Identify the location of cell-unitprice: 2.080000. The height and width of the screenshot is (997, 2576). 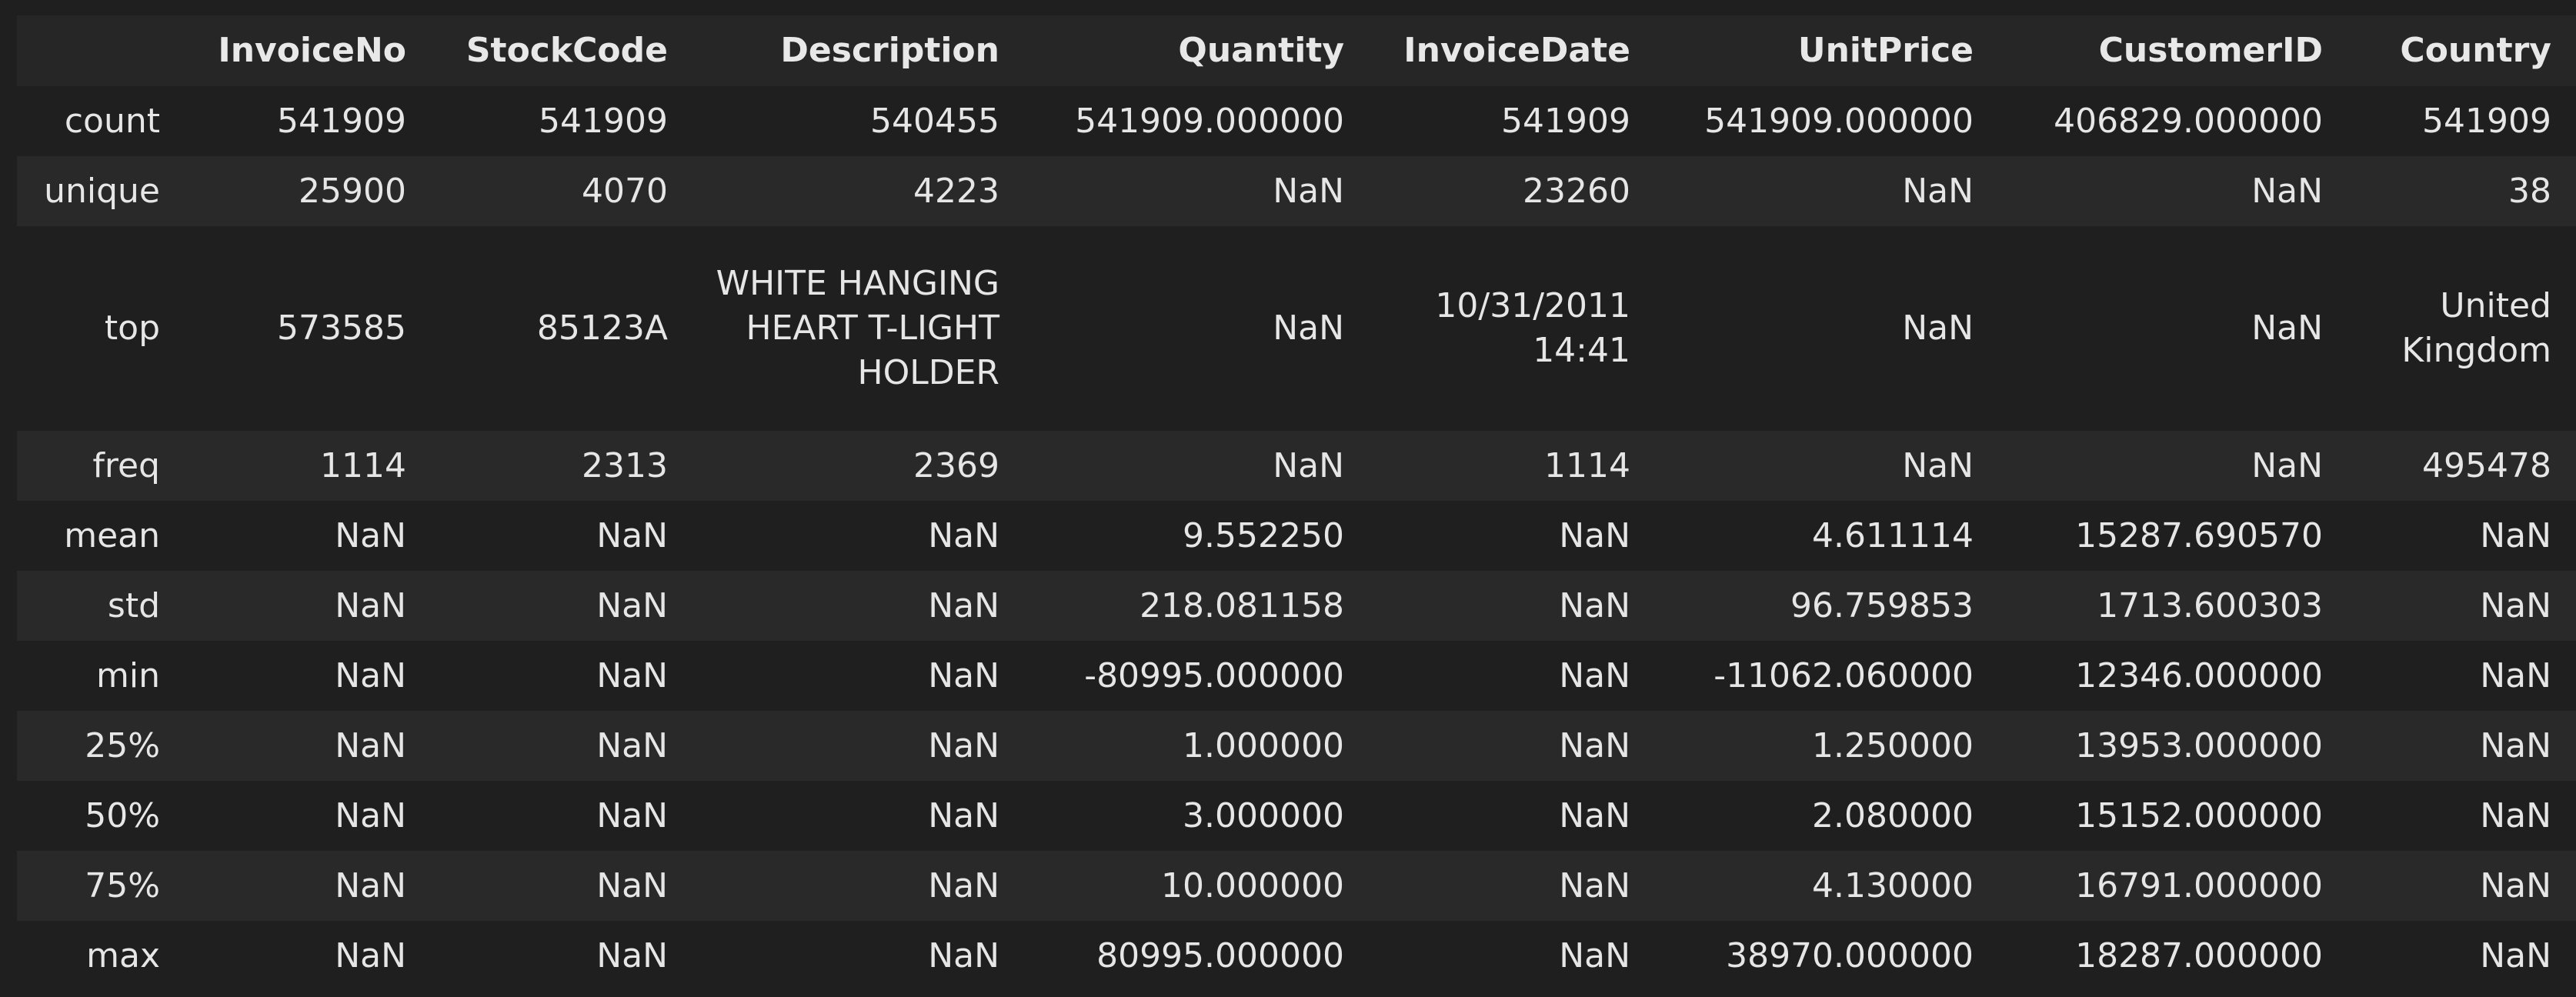
(1893, 815).